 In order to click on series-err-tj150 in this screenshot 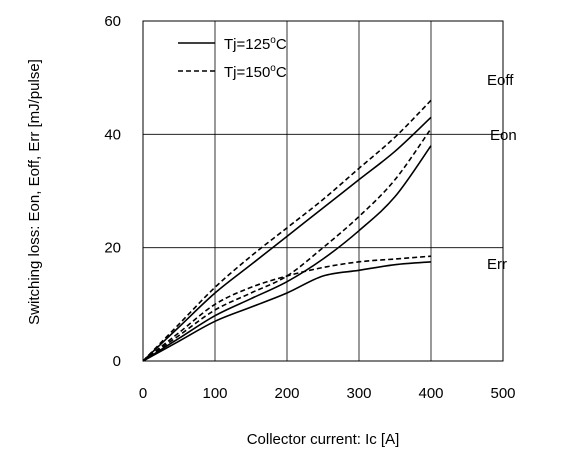, I will do `click(287, 308)`.